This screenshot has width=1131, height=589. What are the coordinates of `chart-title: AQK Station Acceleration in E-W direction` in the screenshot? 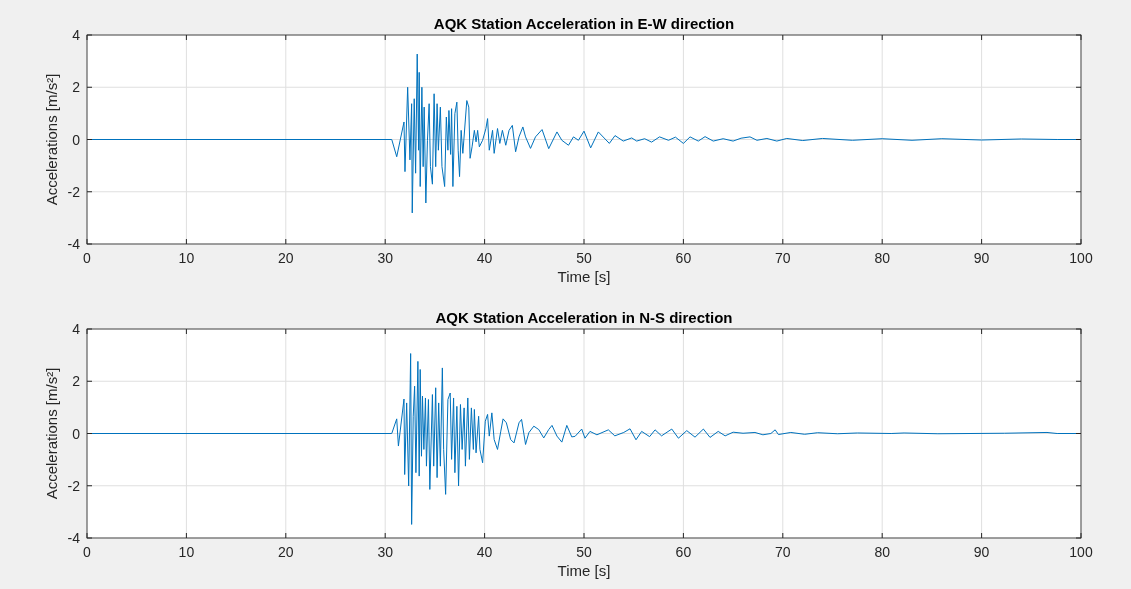 It's located at (584, 23).